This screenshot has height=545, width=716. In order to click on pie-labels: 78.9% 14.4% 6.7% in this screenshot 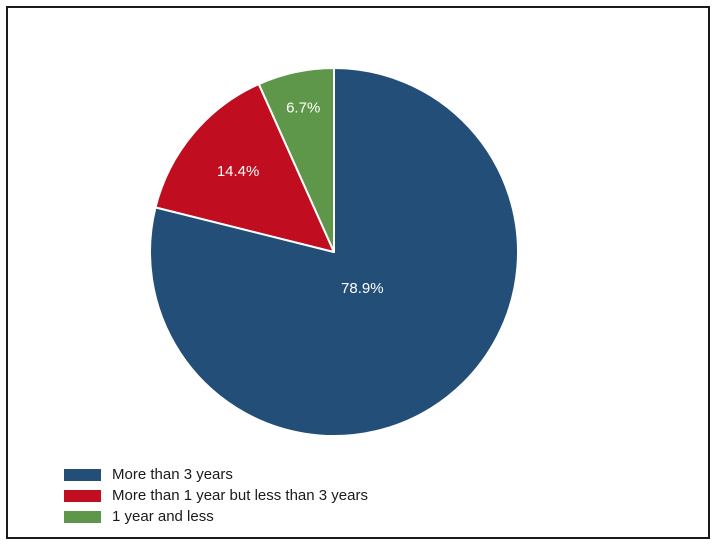, I will do `click(300, 198)`.